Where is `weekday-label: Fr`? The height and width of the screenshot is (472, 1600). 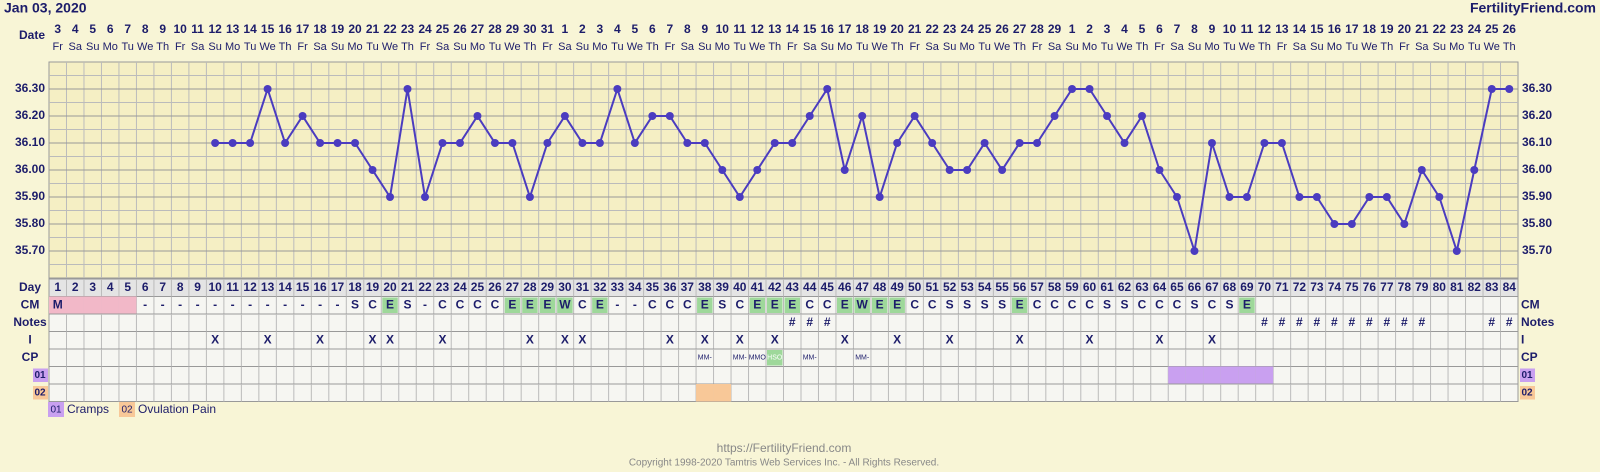 weekday-label: Fr is located at coordinates (180, 47).